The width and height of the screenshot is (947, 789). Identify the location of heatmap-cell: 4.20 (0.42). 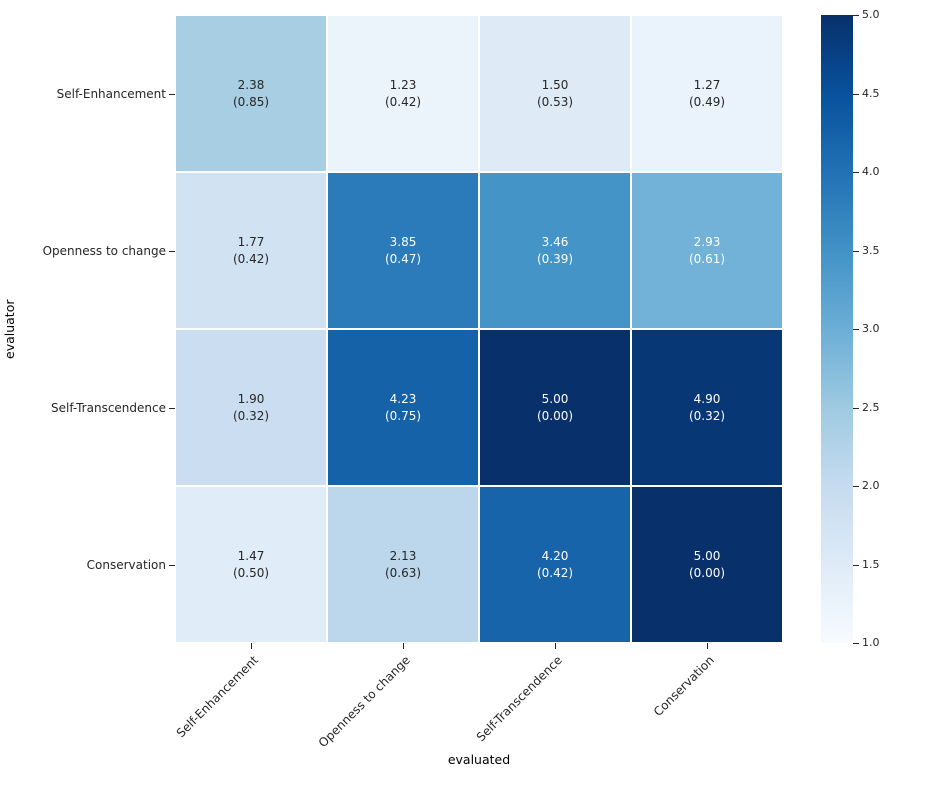
(555, 564).